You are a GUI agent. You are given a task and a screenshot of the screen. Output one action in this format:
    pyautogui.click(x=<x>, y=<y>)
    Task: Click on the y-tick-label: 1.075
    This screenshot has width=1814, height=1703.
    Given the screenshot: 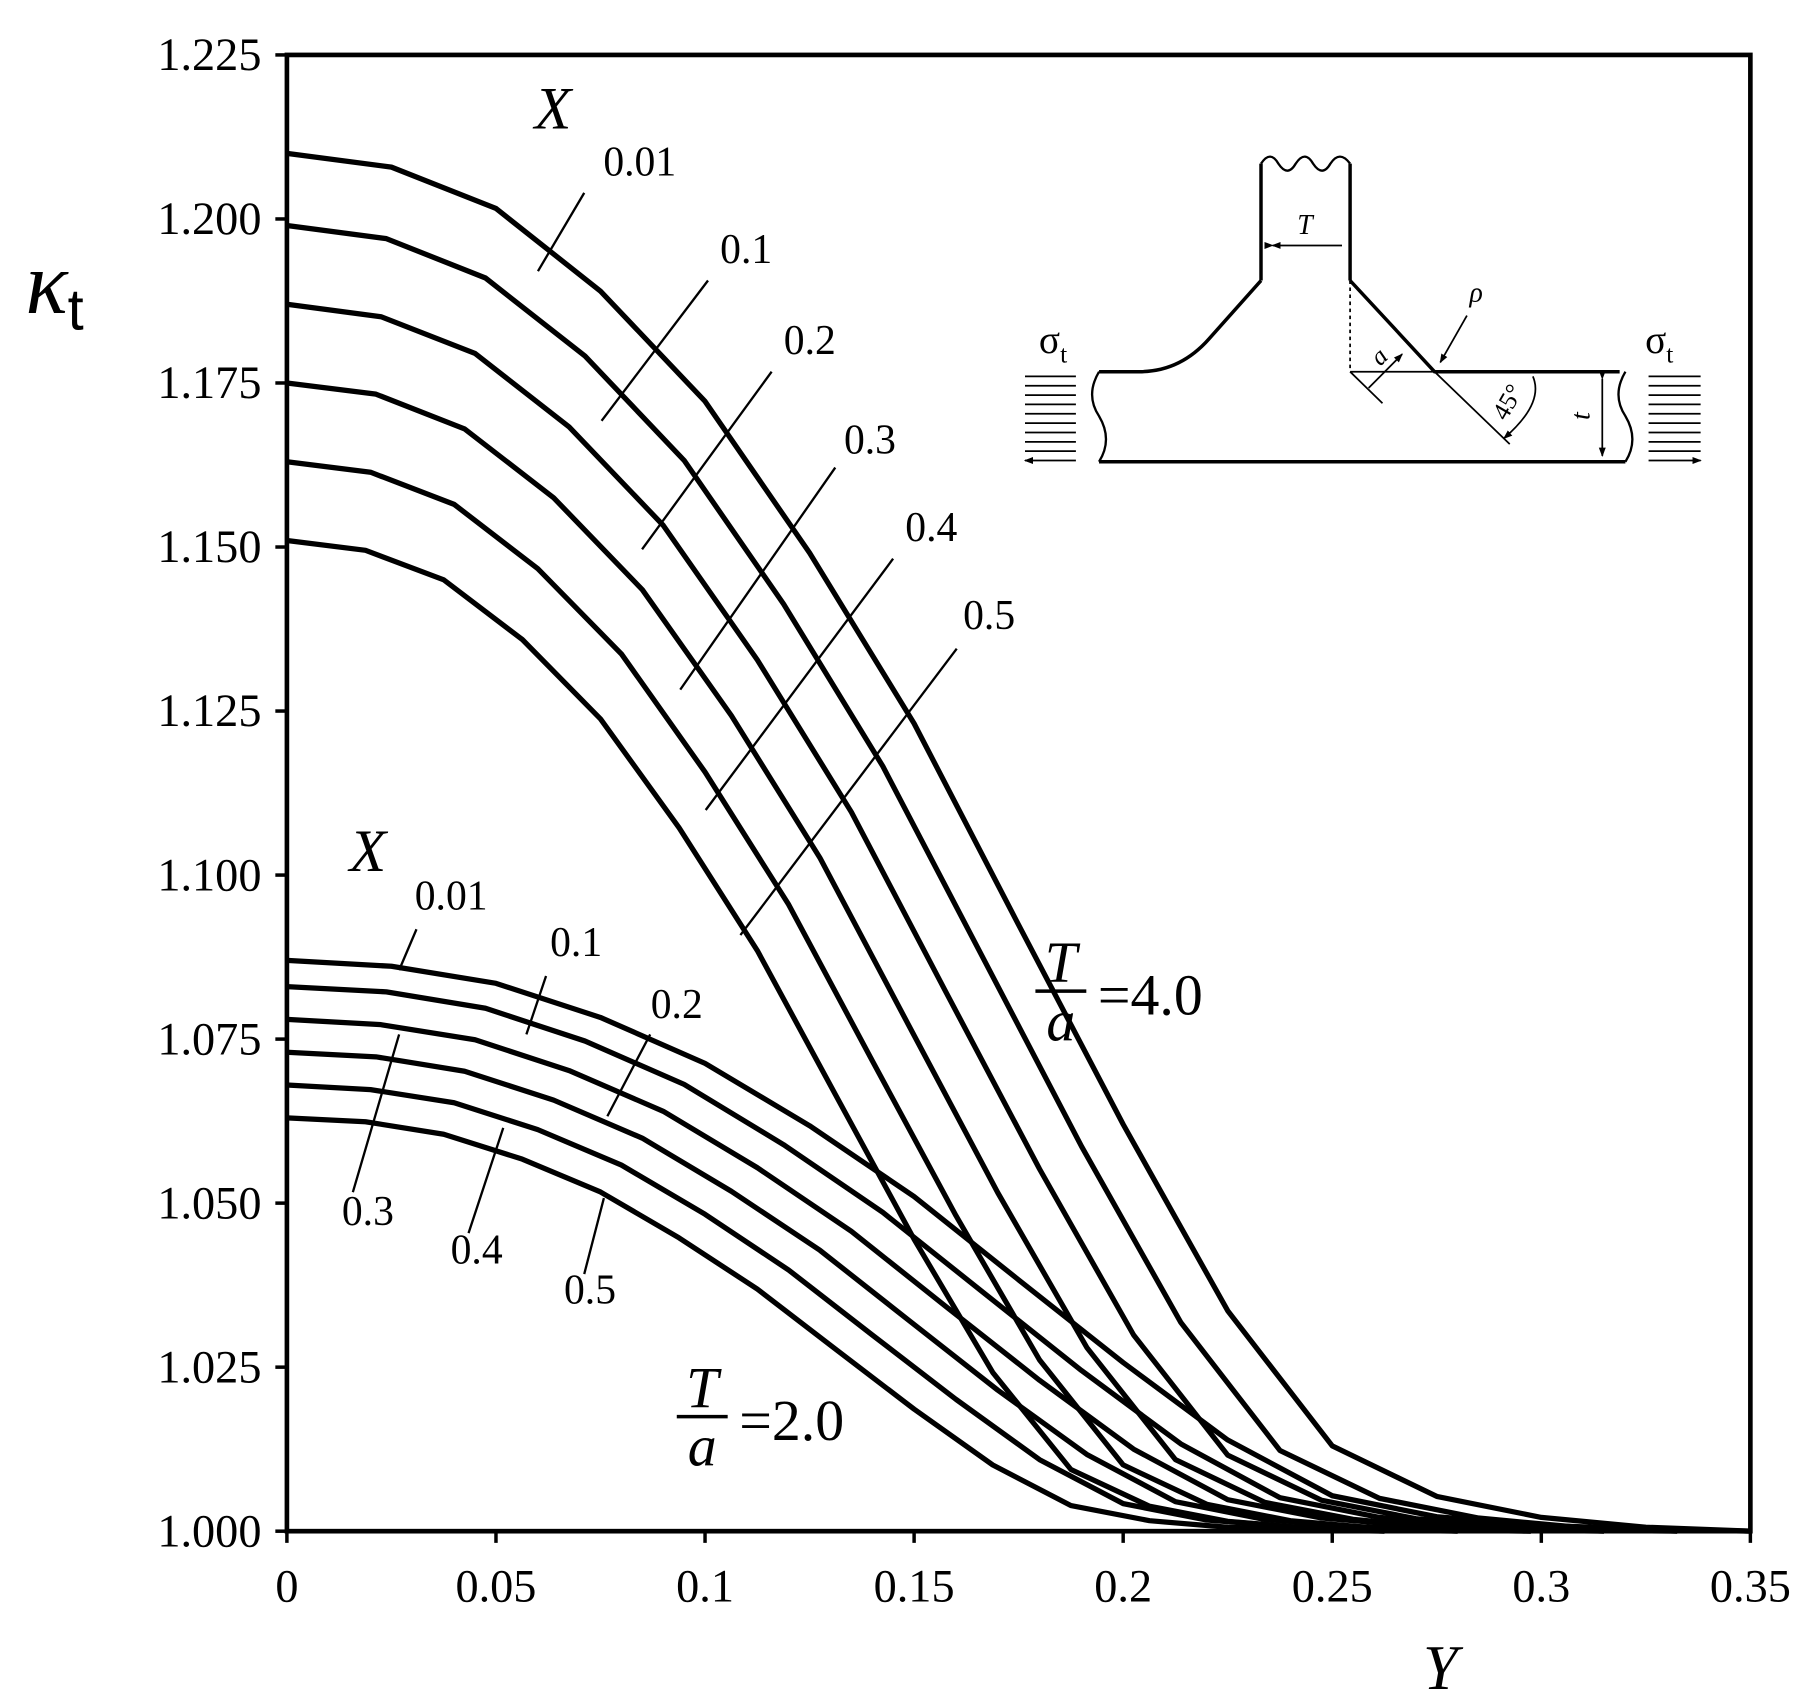 What is the action you would take?
    pyautogui.click(x=209, y=1039)
    